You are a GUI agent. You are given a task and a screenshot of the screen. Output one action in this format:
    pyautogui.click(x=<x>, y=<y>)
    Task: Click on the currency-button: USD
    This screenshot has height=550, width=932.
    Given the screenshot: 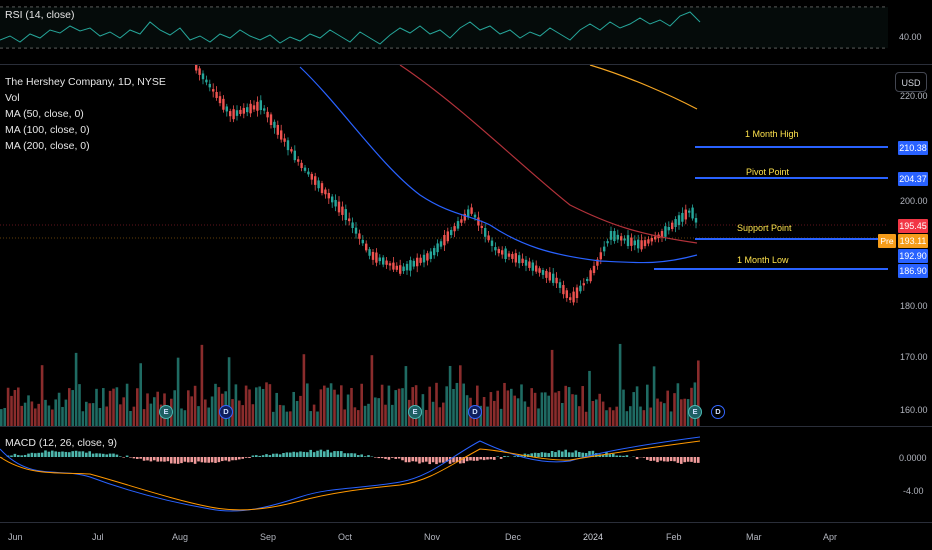 What is the action you would take?
    pyautogui.click(x=911, y=82)
    